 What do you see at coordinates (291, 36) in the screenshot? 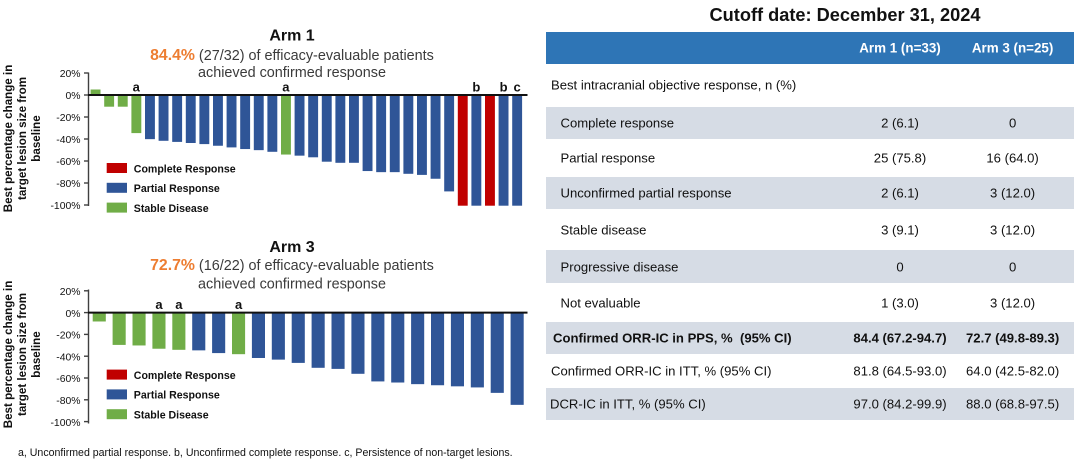
I see `svg-text: Arm 1` at bounding box center [291, 36].